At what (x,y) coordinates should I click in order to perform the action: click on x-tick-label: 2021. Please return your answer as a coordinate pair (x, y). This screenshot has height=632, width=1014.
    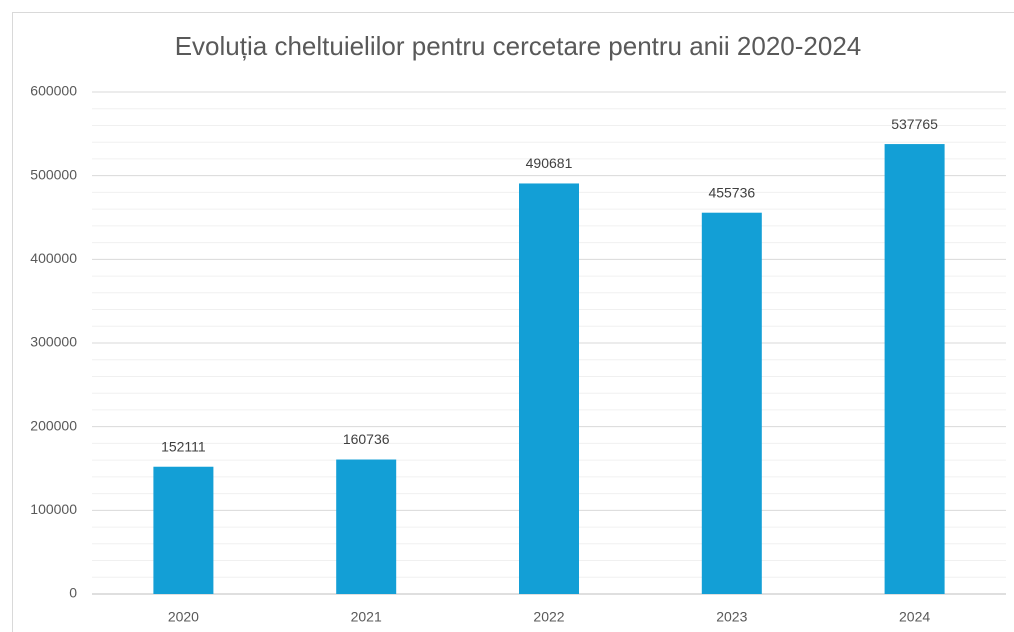
    Looking at the image, I should click on (366, 617).